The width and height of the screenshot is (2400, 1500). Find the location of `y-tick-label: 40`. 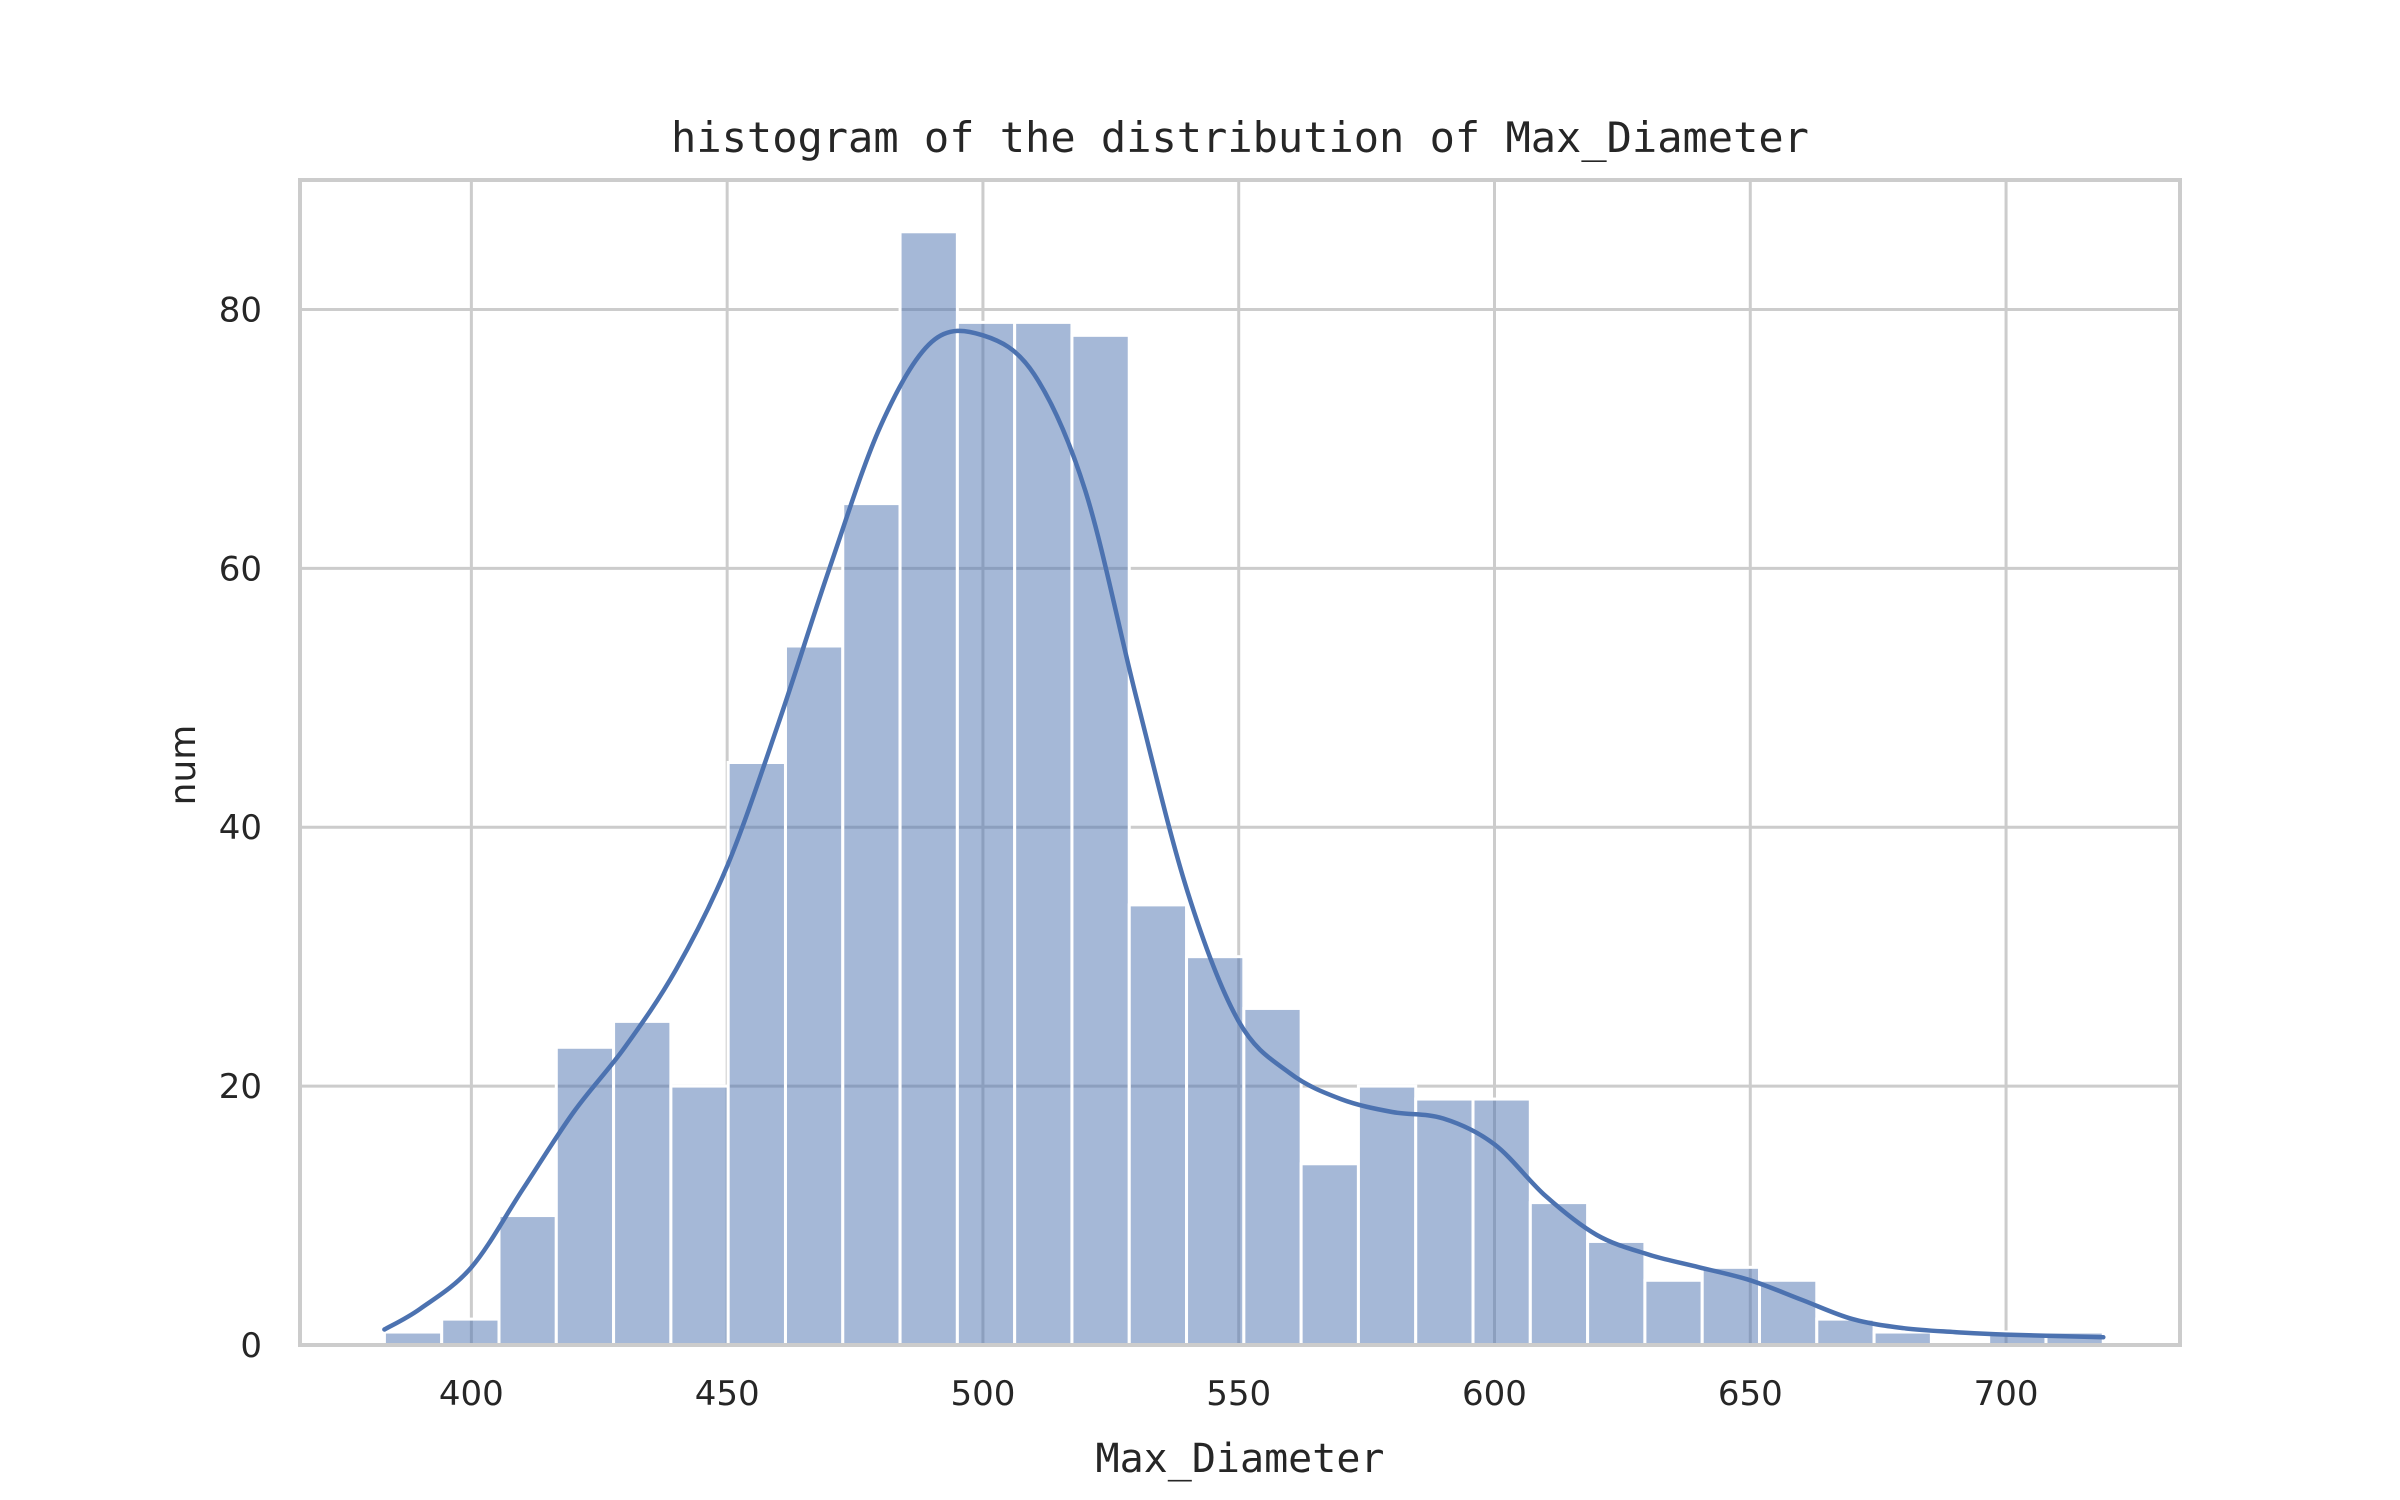

y-tick-label: 40 is located at coordinates (240, 828).